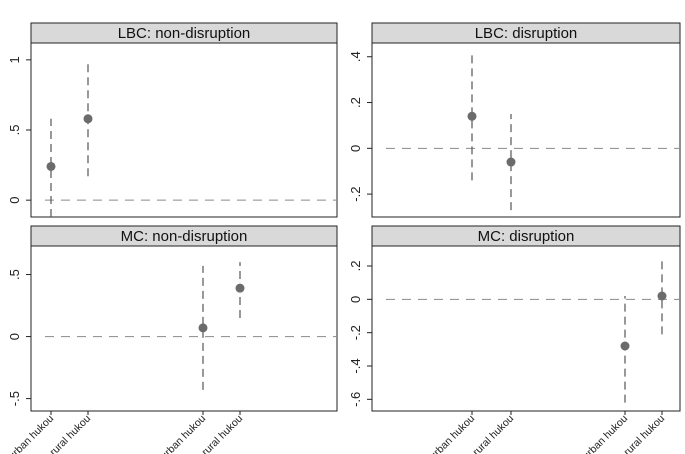  What do you see at coordinates (14, 398) in the screenshot?
I see `y-tick-label: -.5` at bounding box center [14, 398].